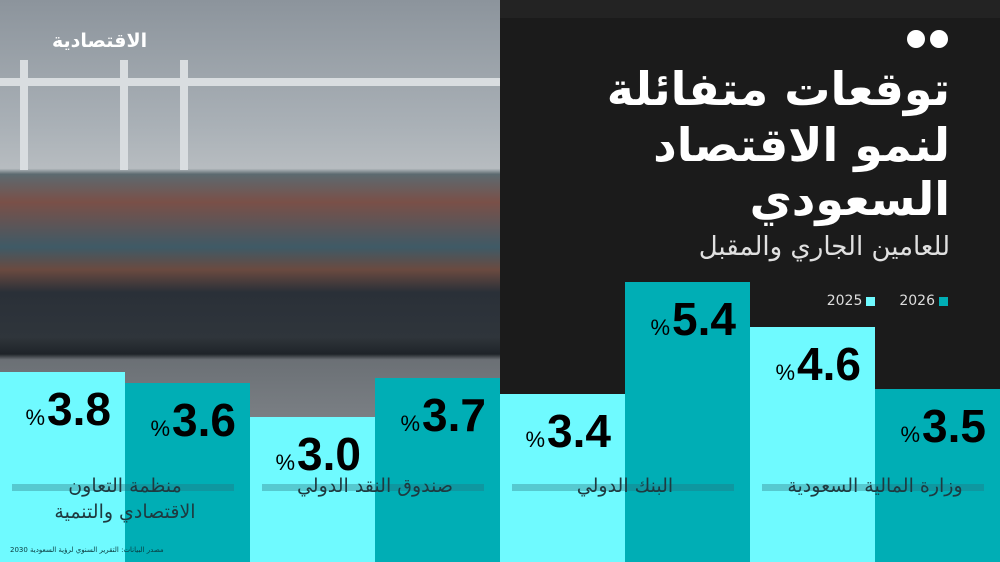  I want to click on legend: 2025 2026, so click(887, 301).